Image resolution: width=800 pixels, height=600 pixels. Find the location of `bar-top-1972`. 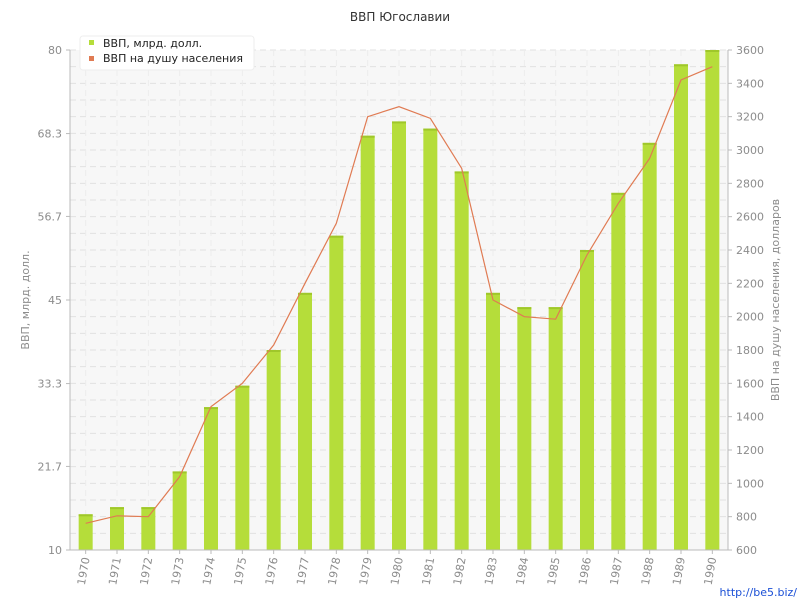

bar-top-1972 is located at coordinates (148, 508).